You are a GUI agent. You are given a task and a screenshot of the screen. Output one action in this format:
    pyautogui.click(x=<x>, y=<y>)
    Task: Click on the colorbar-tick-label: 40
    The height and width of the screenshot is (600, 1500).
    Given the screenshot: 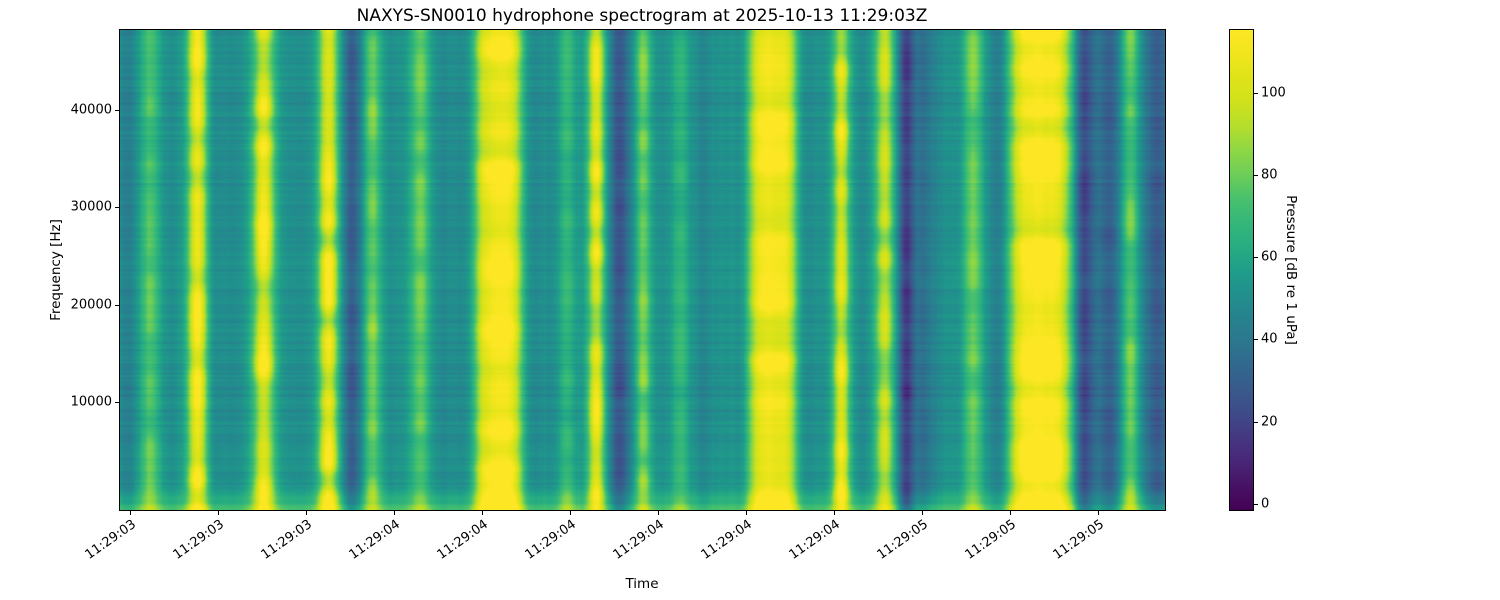 What is the action you would take?
    pyautogui.click(x=1269, y=339)
    